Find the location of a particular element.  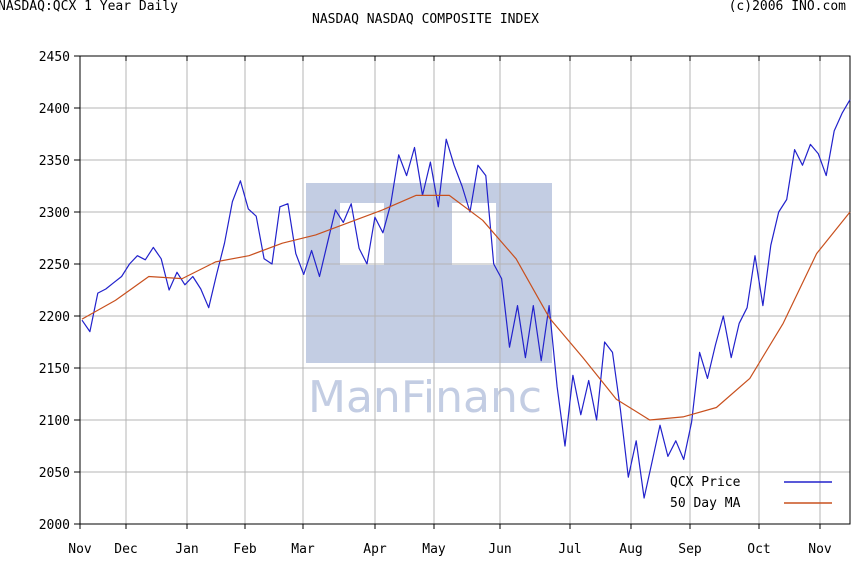

watermark-logo: ManFinanc is located at coordinates (429, 303).